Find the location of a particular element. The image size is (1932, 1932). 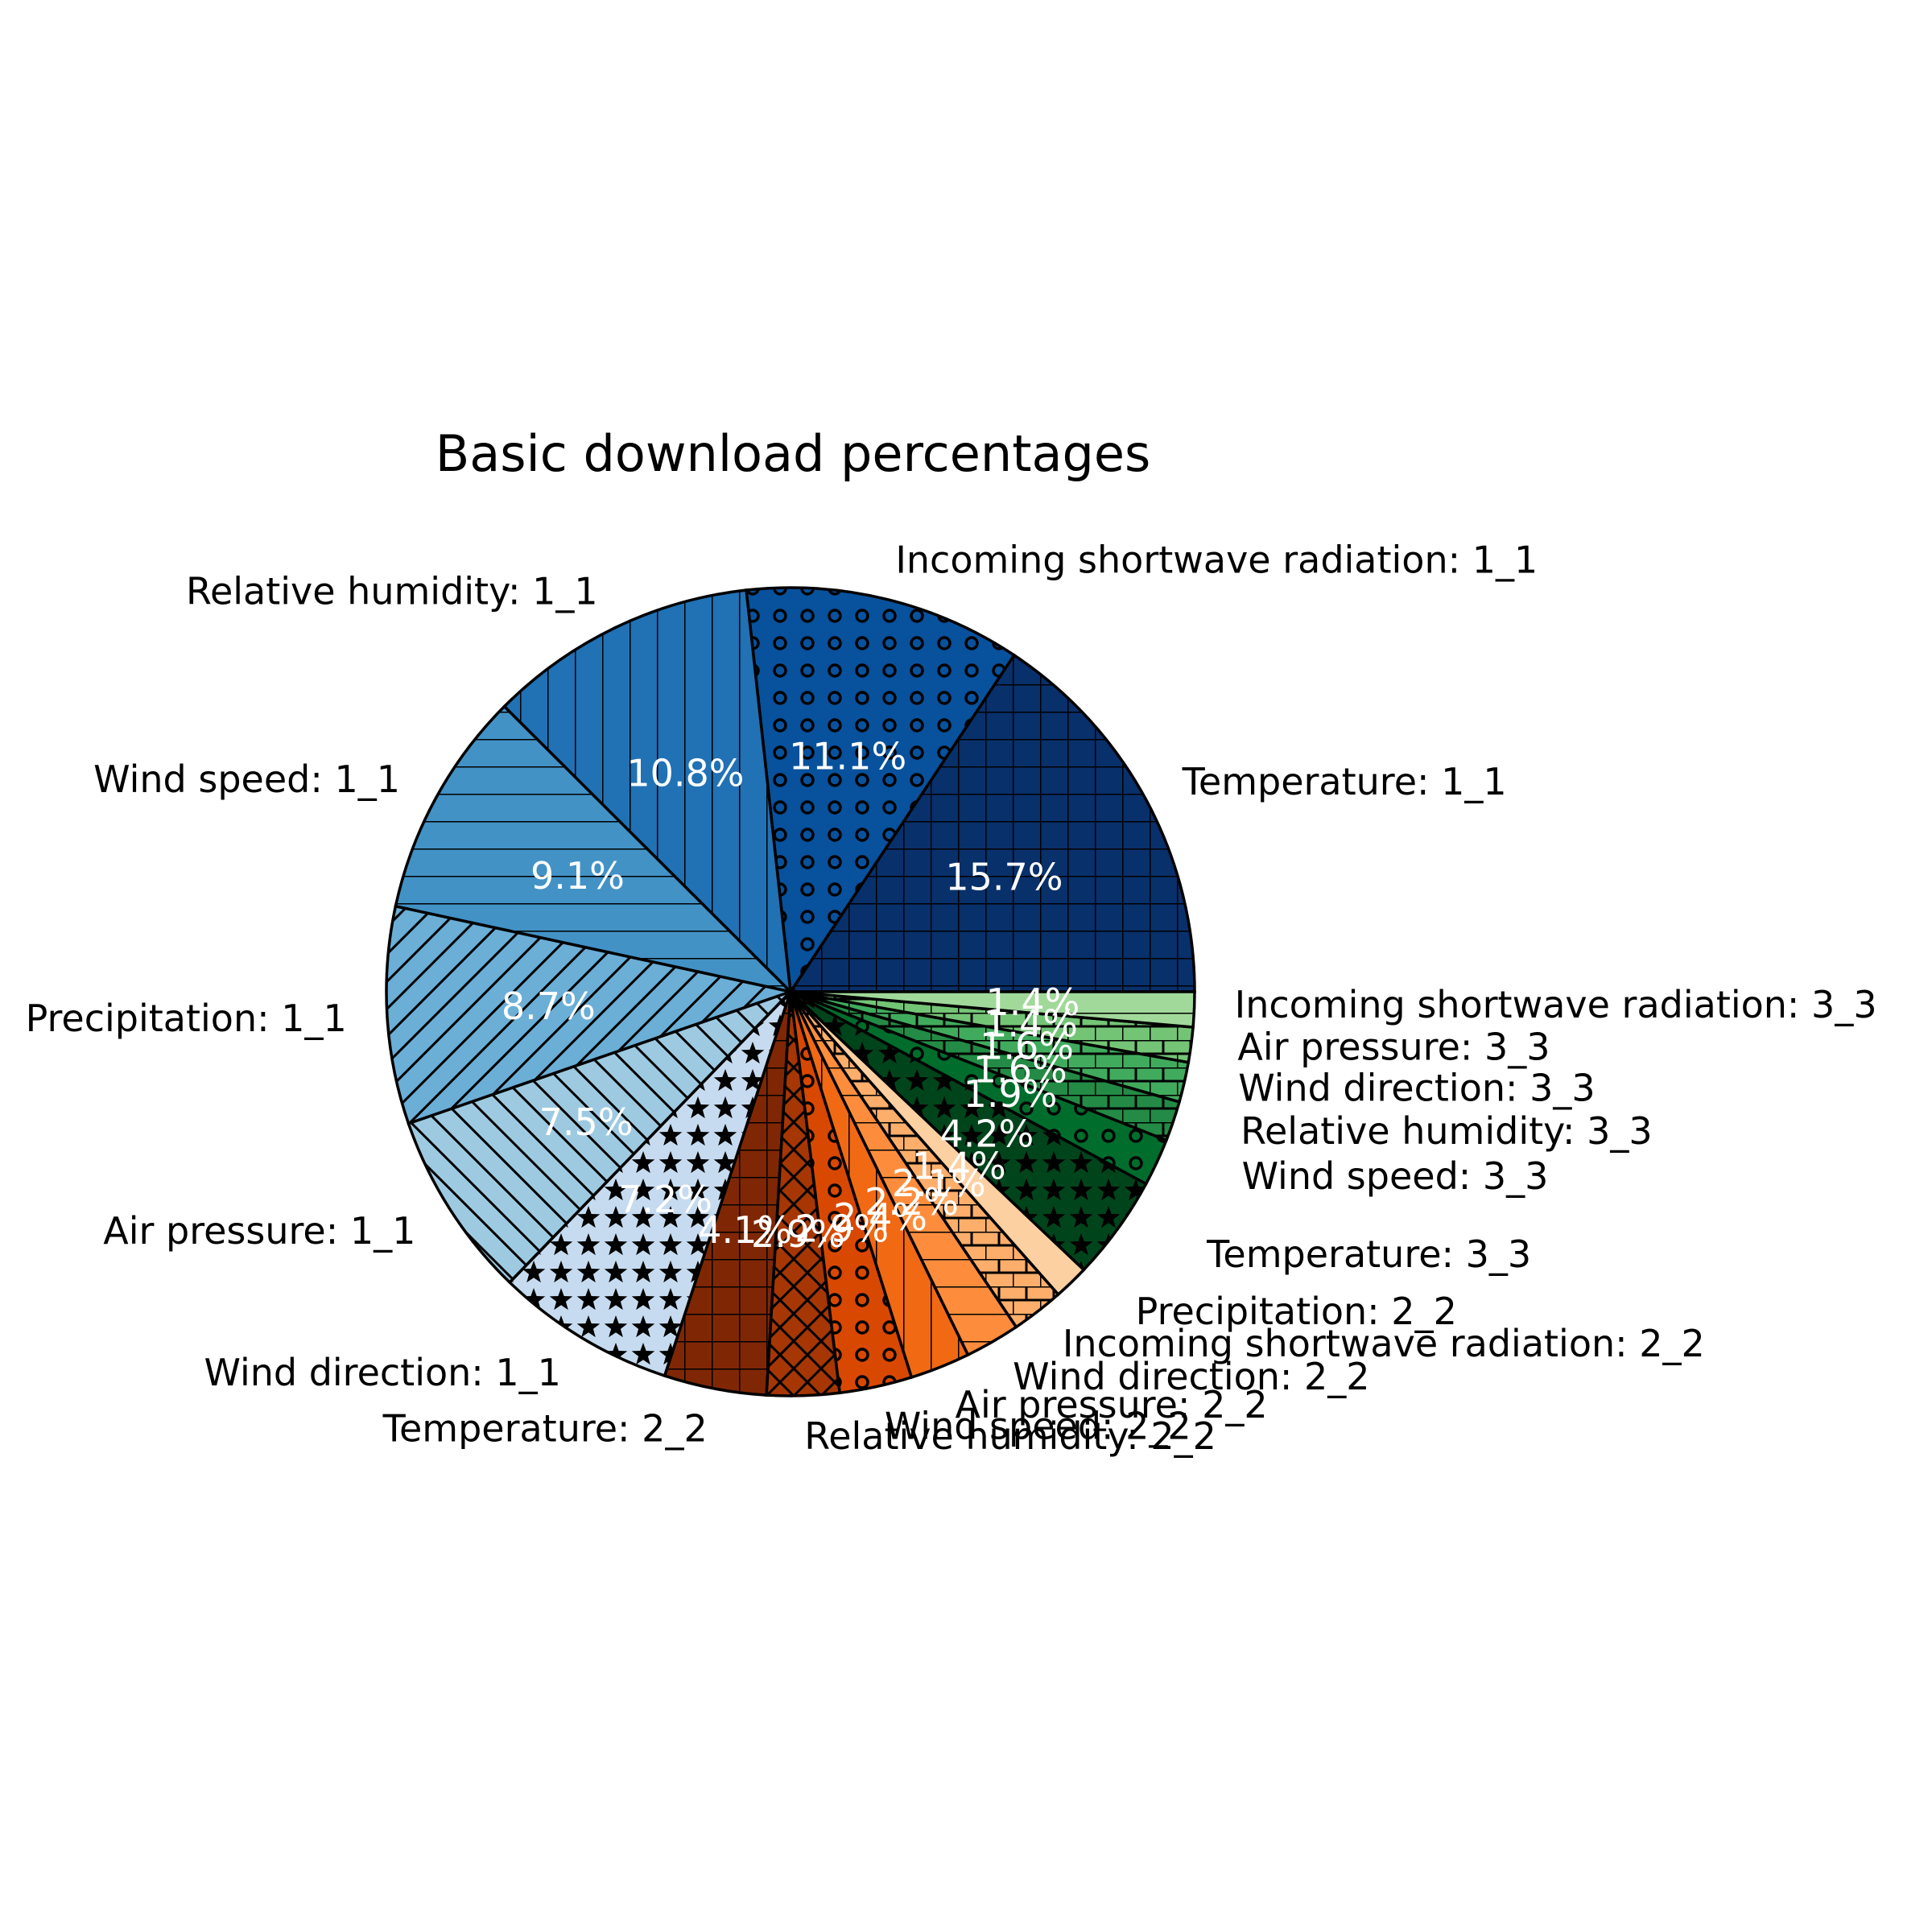

slice-label-temperature-1-1: Temperature: 1_1 is located at coordinates (1344, 781).